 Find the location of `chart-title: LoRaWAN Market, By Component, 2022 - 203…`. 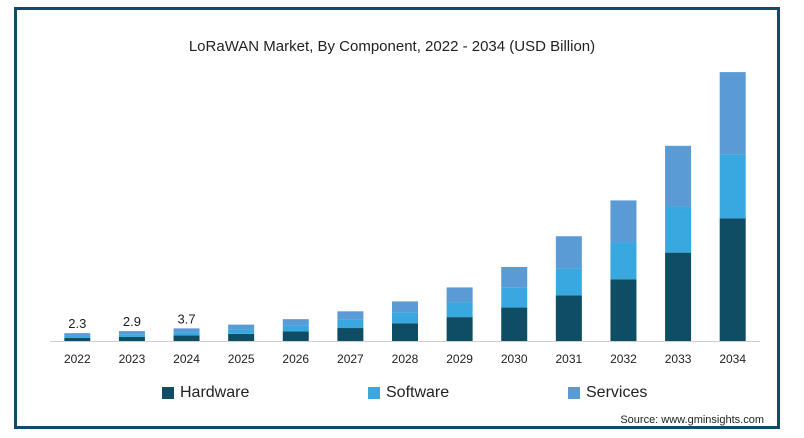

chart-title: LoRaWAN Market, By Component, 2022 - 203… is located at coordinates (392, 46).